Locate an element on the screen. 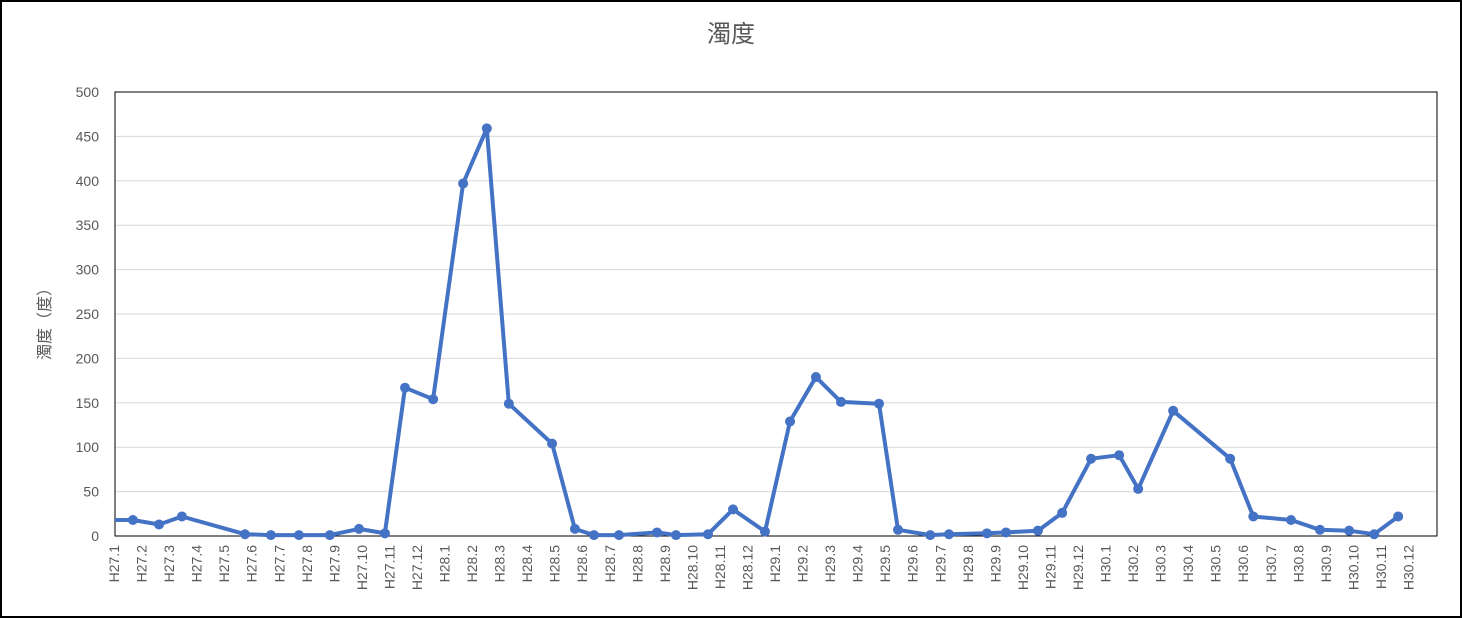  x-tick-label: H27.12 is located at coordinates (417, 567).